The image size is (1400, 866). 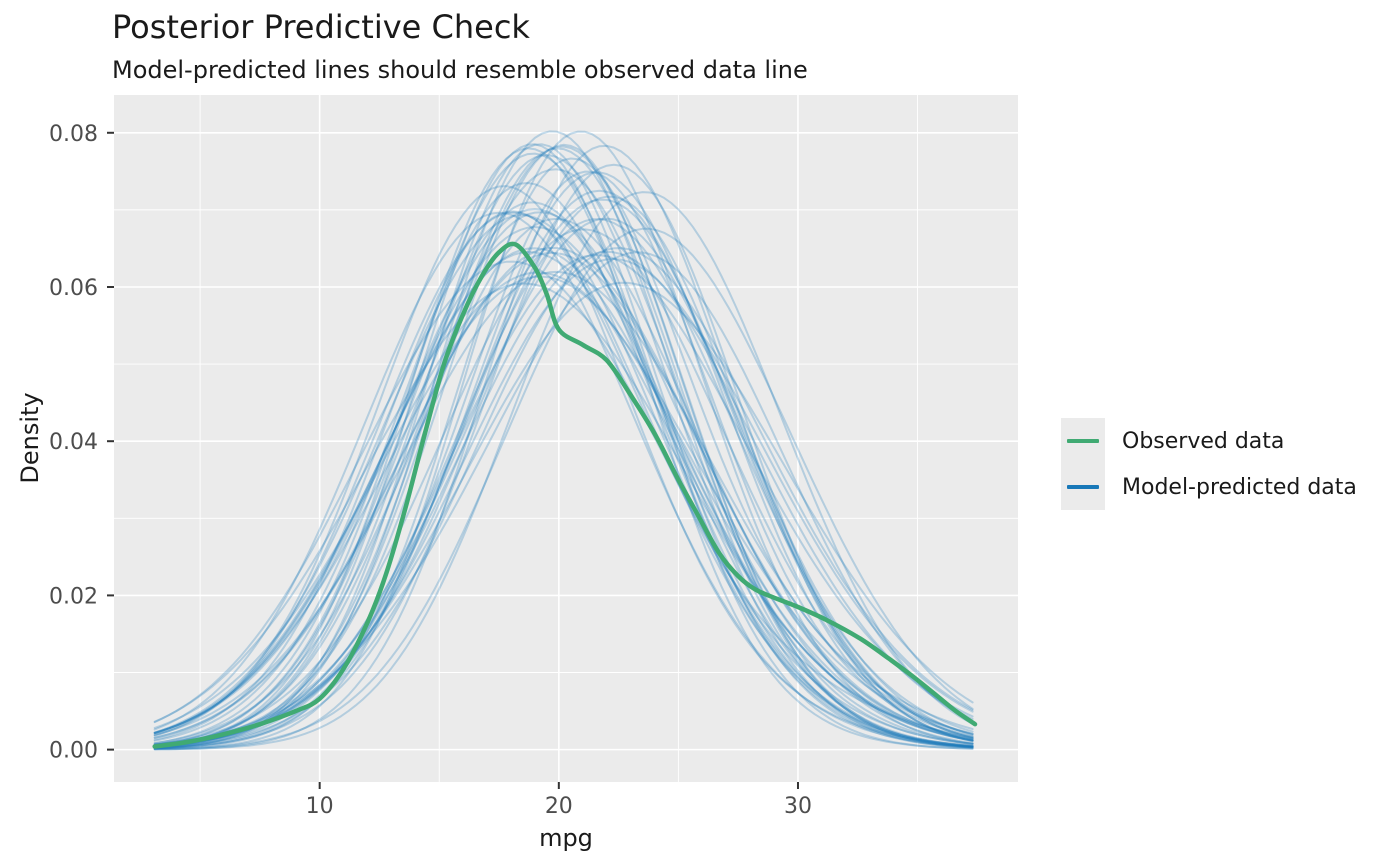 I want to click on y-tick-label: 0.02, so click(x=73, y=596).